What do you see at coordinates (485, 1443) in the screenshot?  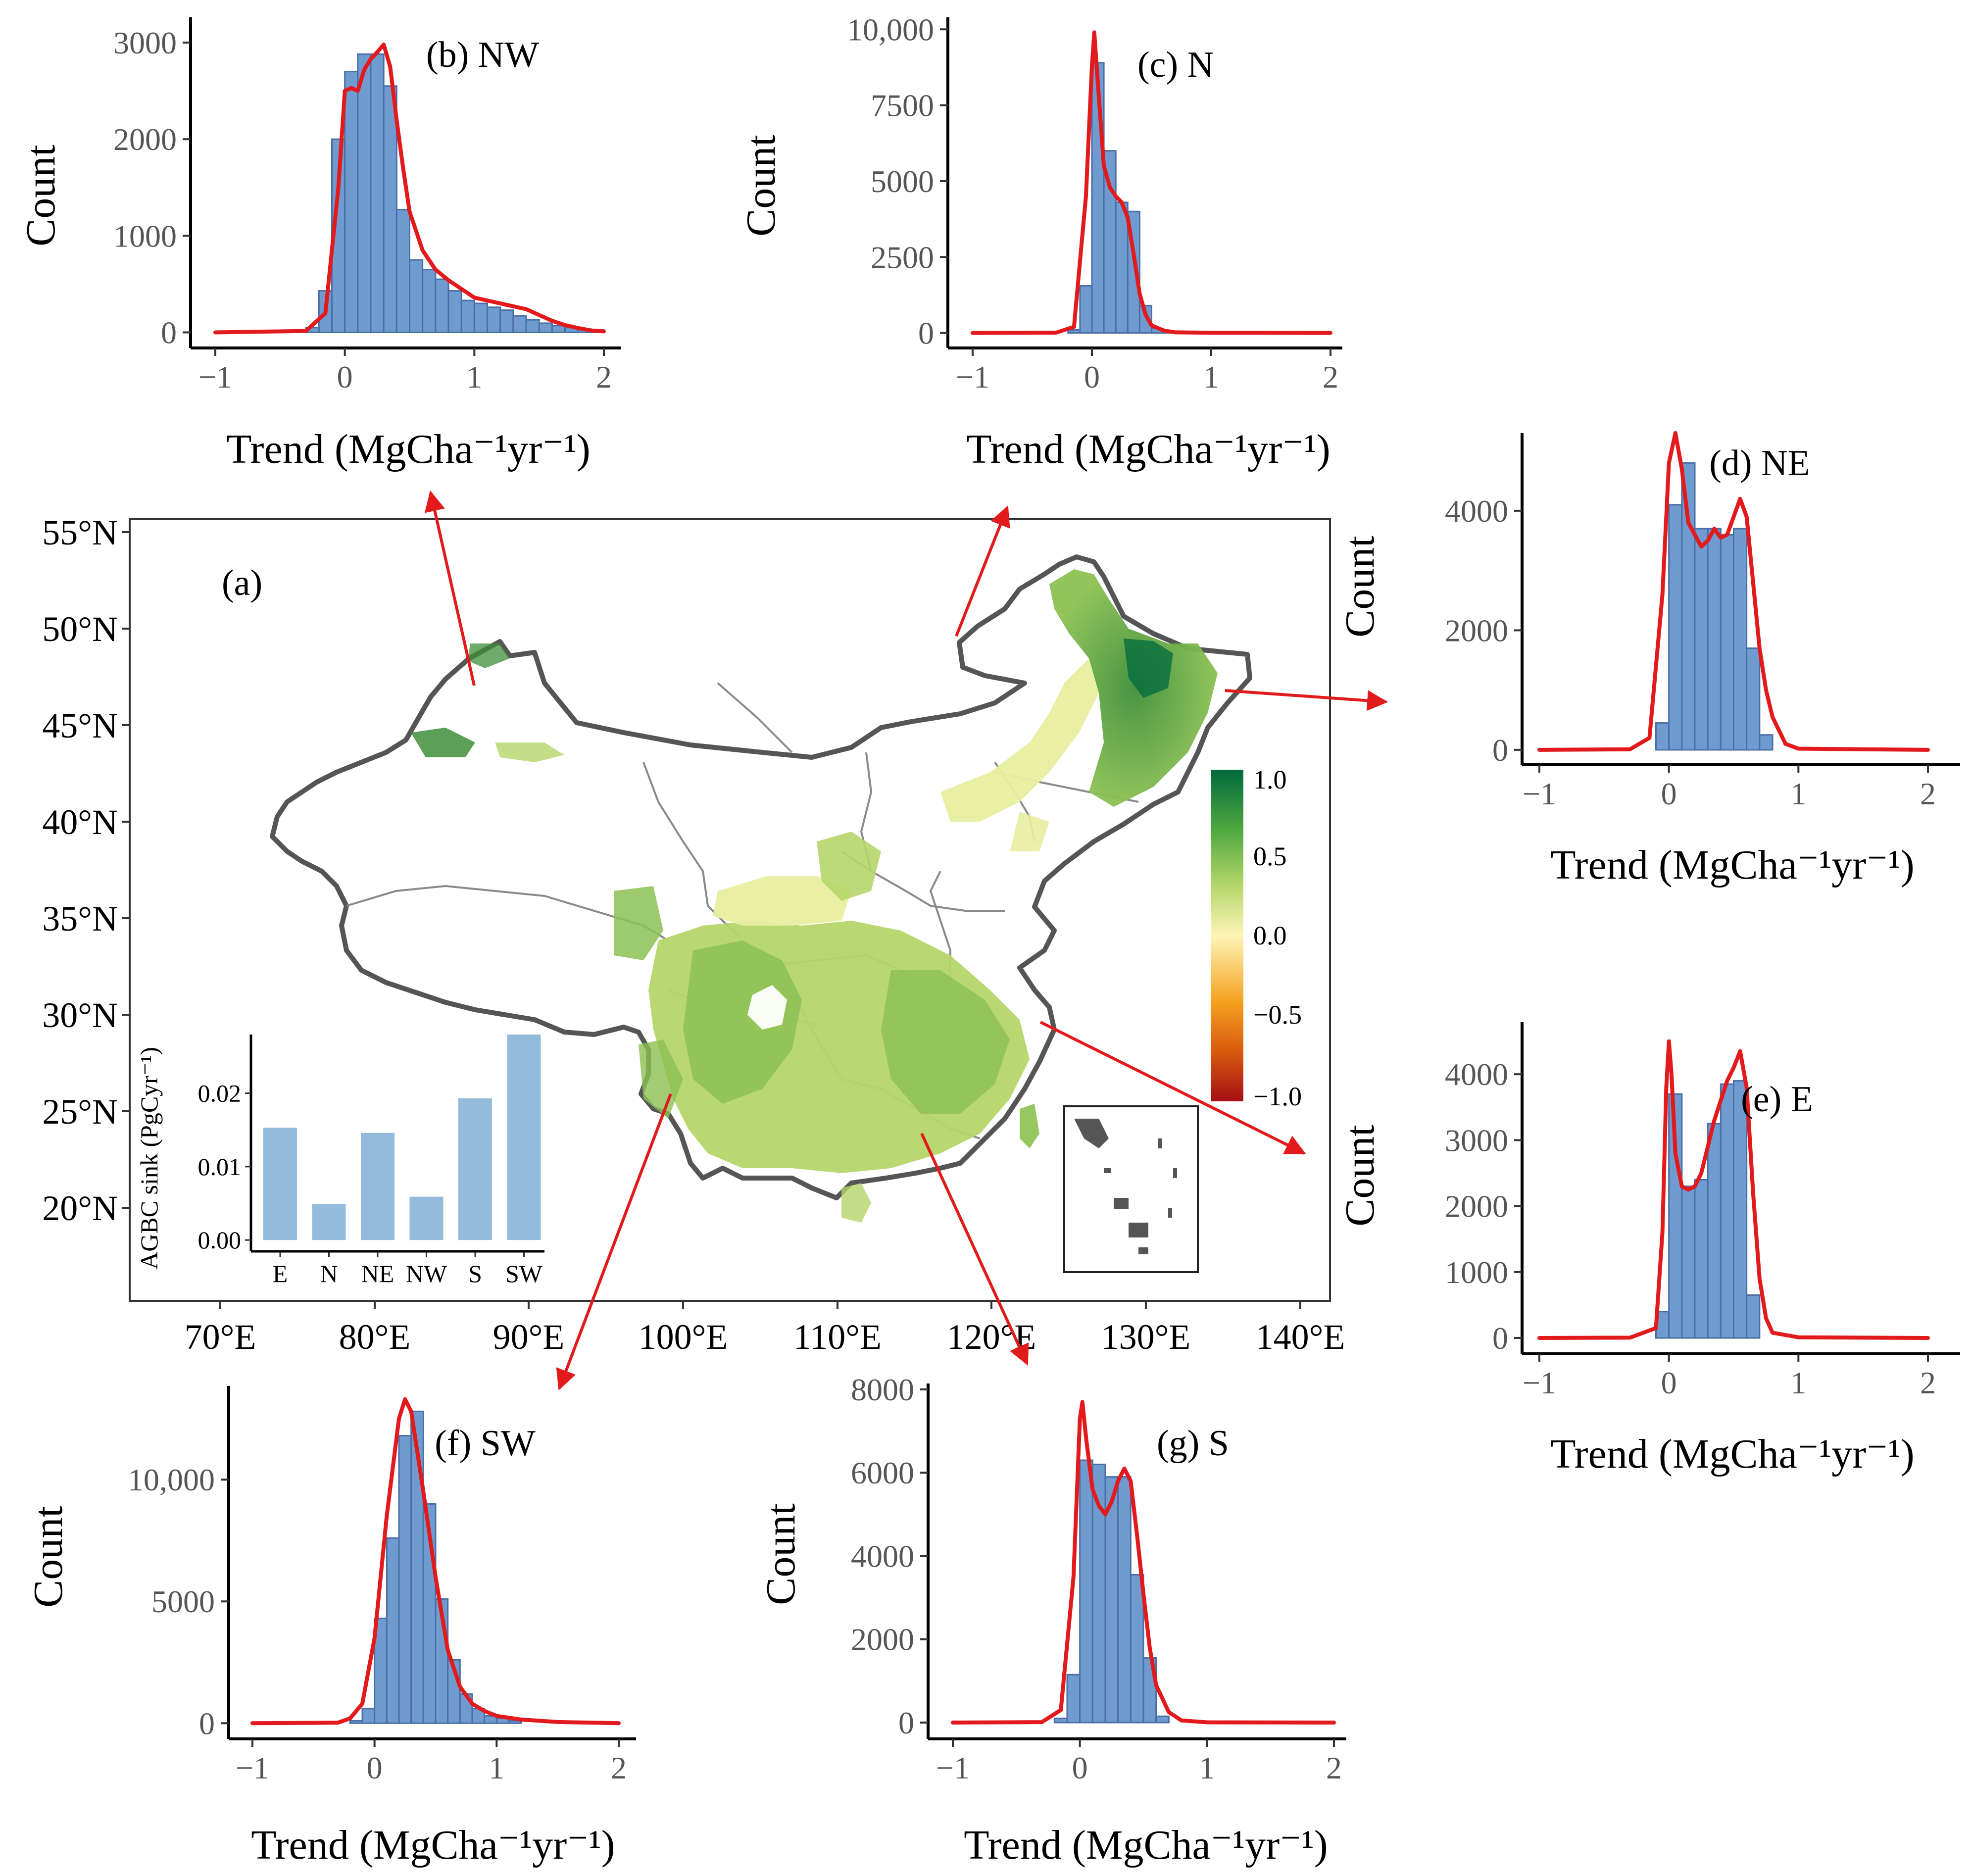 I see `panel-title: (f) SW` at bounding box center [485, 1443].